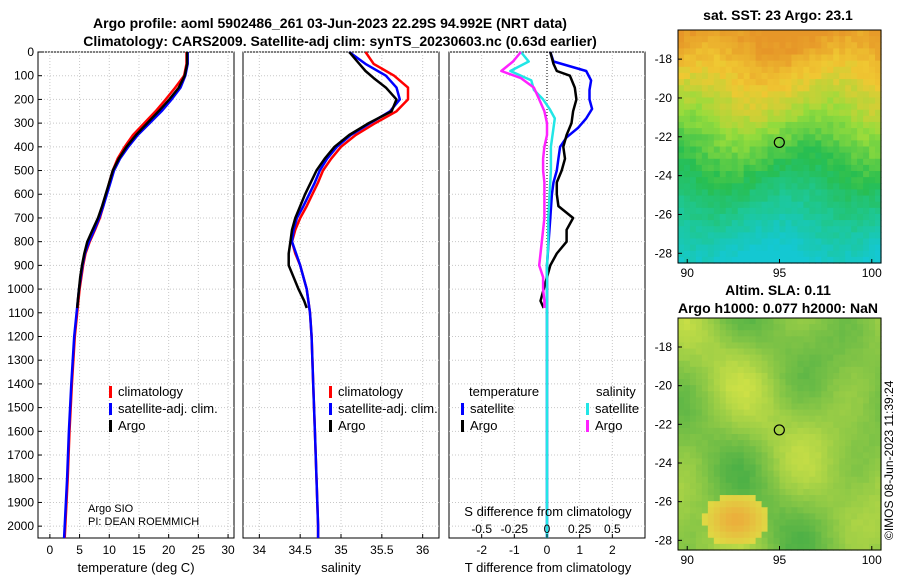 Image resolution: width=900 pixels, height=580 pixels. I want to click on x-tick-label: 35.5, so click(382, 550).